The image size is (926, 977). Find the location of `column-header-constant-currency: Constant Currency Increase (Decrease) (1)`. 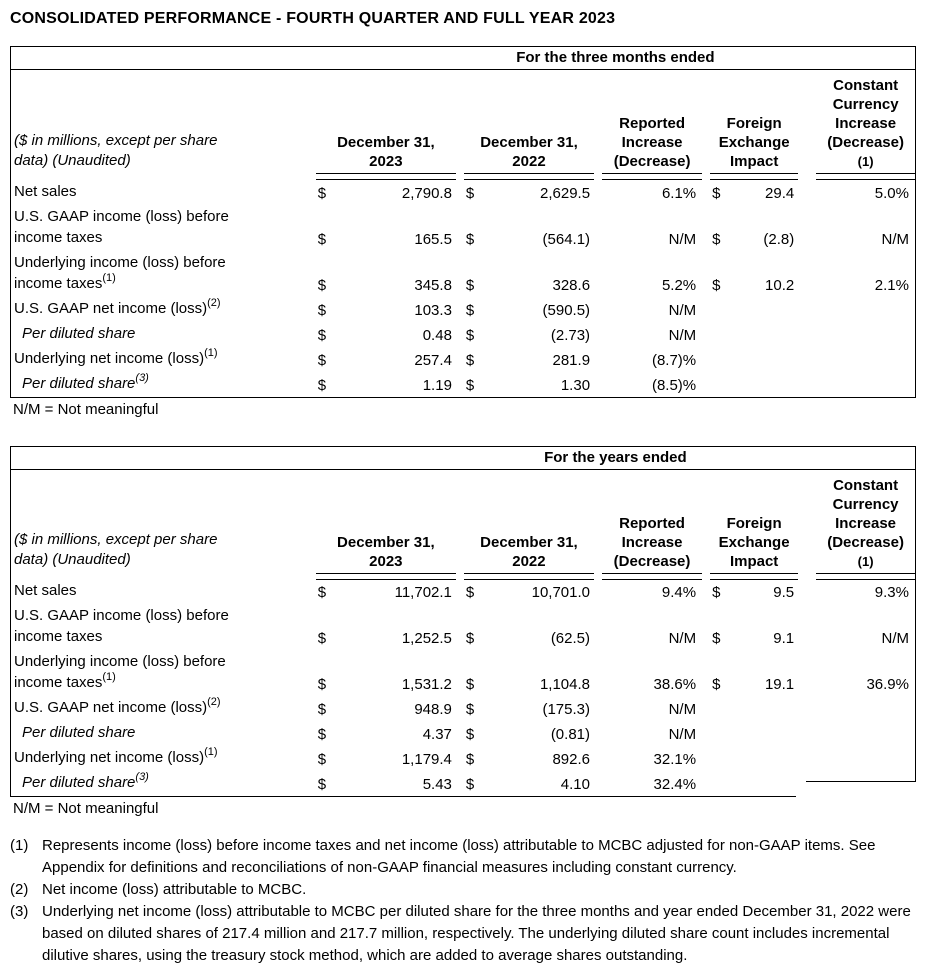

column-header-constant-currency: Constant Currency Increase (Decrease) (1) is located at coordinates (866, 521).